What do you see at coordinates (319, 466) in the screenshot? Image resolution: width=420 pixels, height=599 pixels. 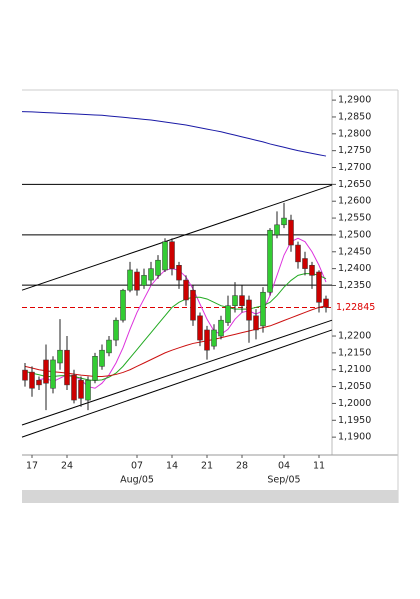 I see `x-tick-label: 11` at bounding box center [319, 466].